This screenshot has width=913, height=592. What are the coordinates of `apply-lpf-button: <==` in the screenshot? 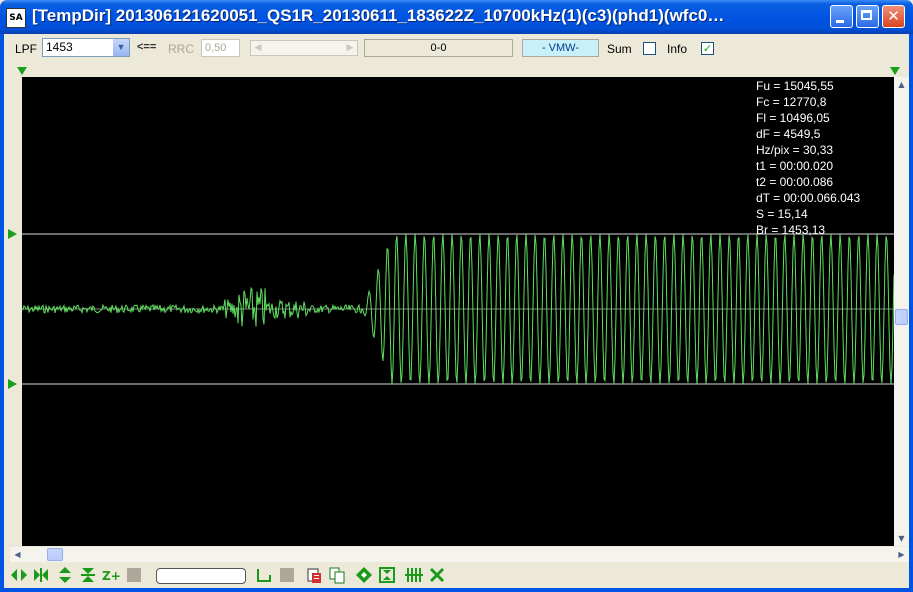 It's located at (147, 47).